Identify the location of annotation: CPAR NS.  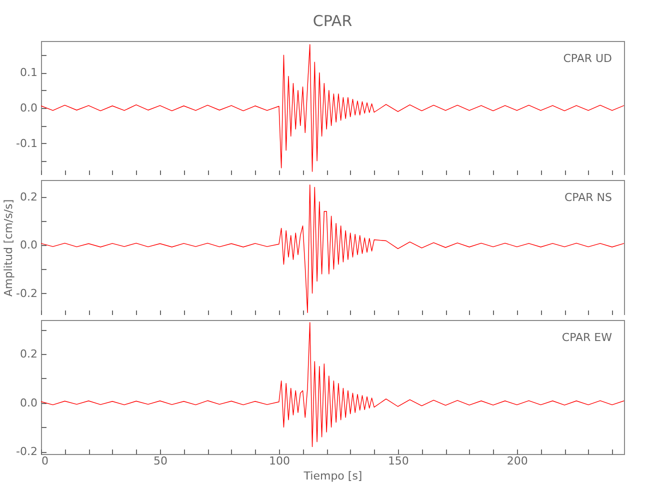
(588, 197).